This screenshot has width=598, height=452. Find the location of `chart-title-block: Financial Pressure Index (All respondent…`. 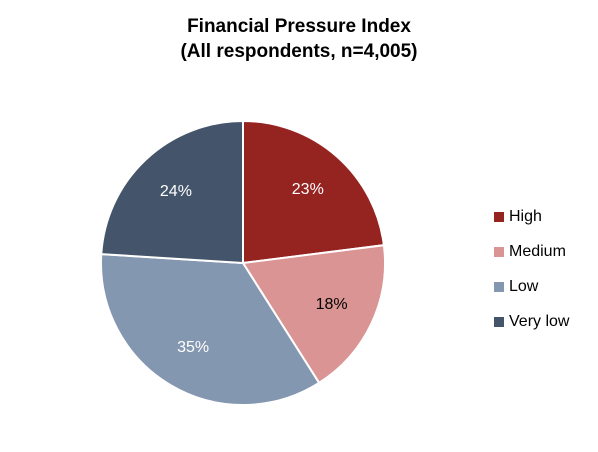

chart-title-block: Financial Pressure Index (All respondent… is located at coordinates (299, 39).